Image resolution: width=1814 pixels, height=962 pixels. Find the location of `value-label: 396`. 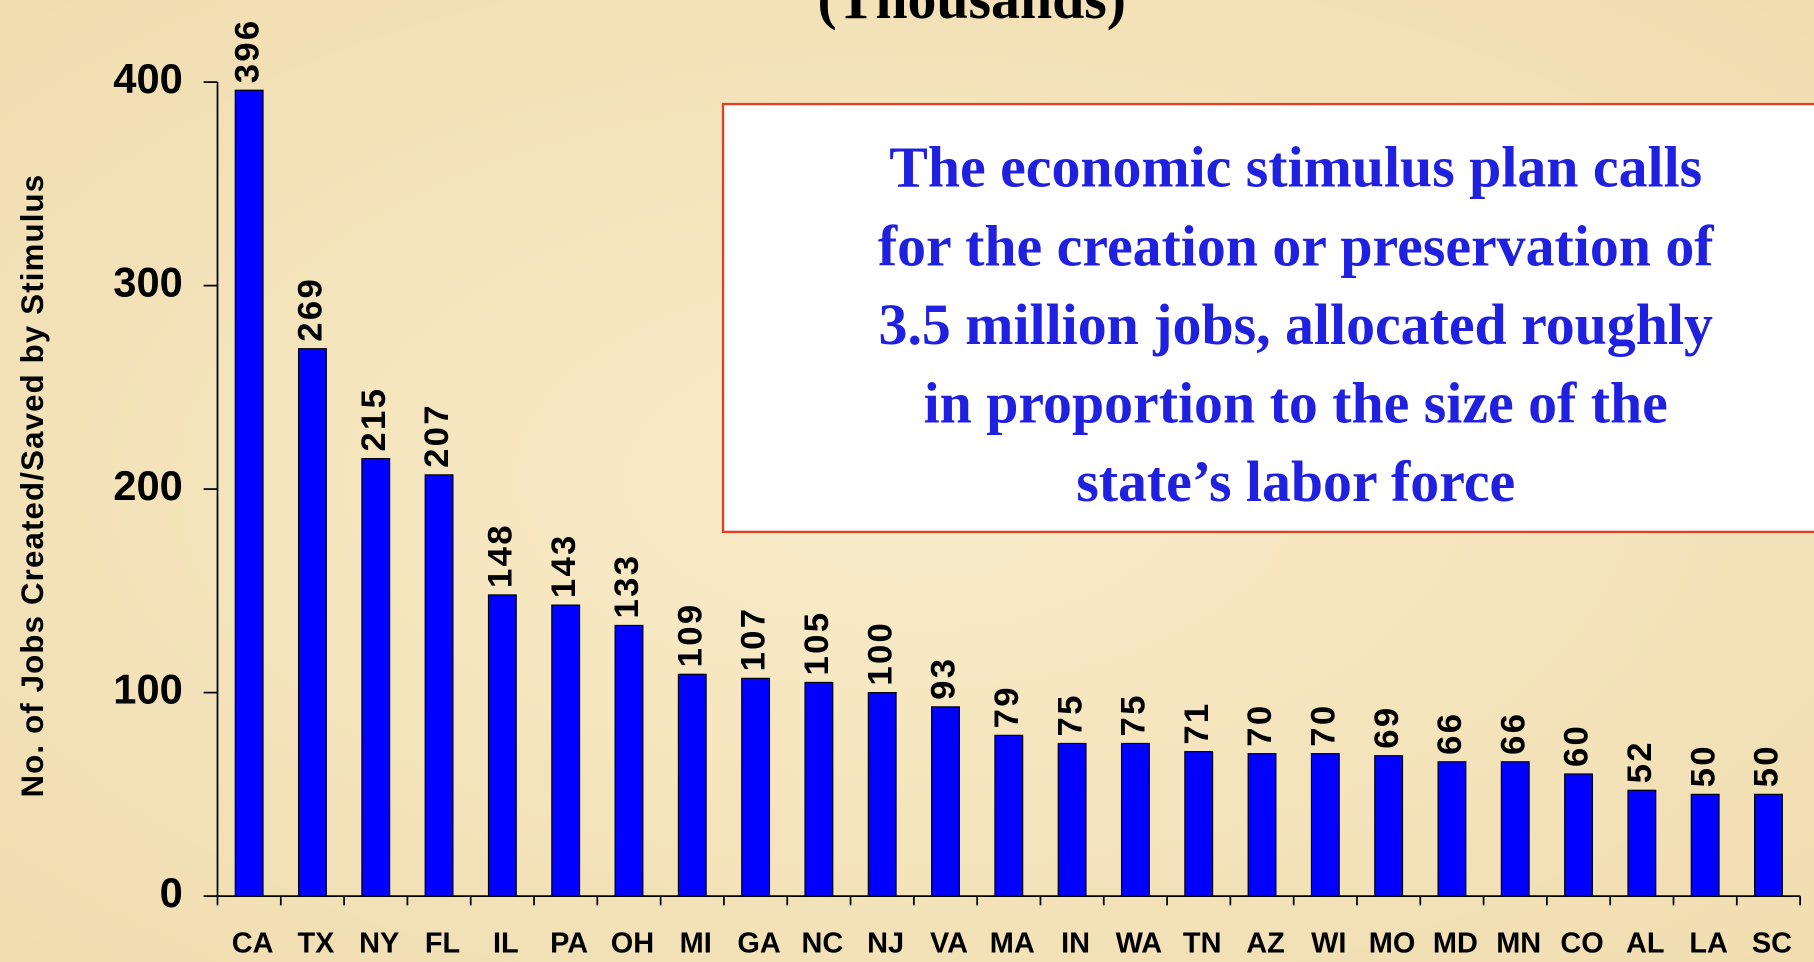

value-label: 396 is located at coordinates (247, 50).